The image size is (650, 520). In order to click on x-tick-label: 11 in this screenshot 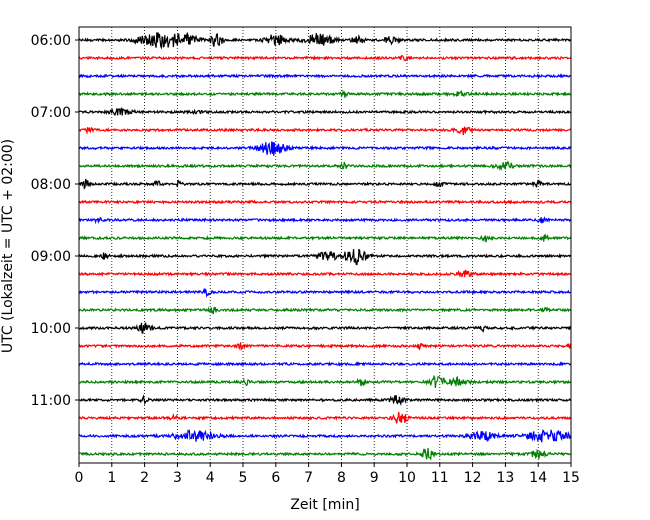, I will do `click(440, 478)`.